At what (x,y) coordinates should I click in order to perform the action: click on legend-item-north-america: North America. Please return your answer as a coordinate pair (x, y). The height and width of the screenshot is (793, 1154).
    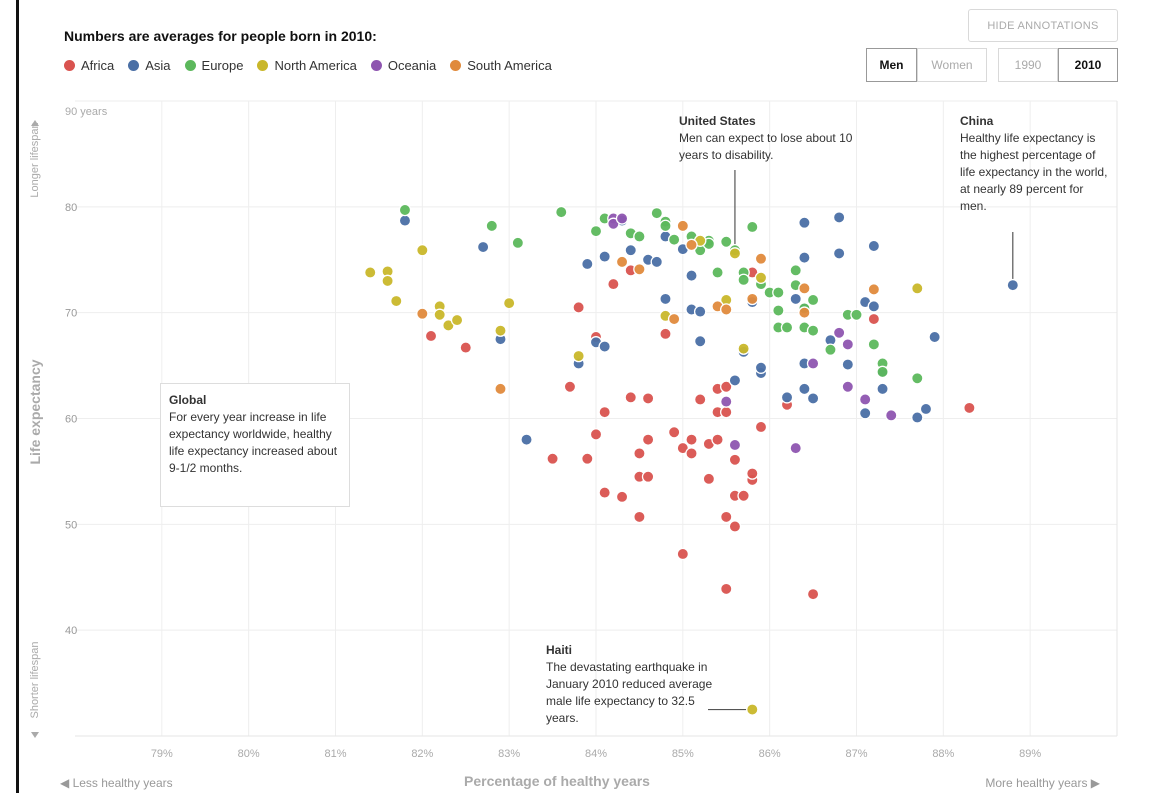
    Looking at the image, I should click on (307, 65).